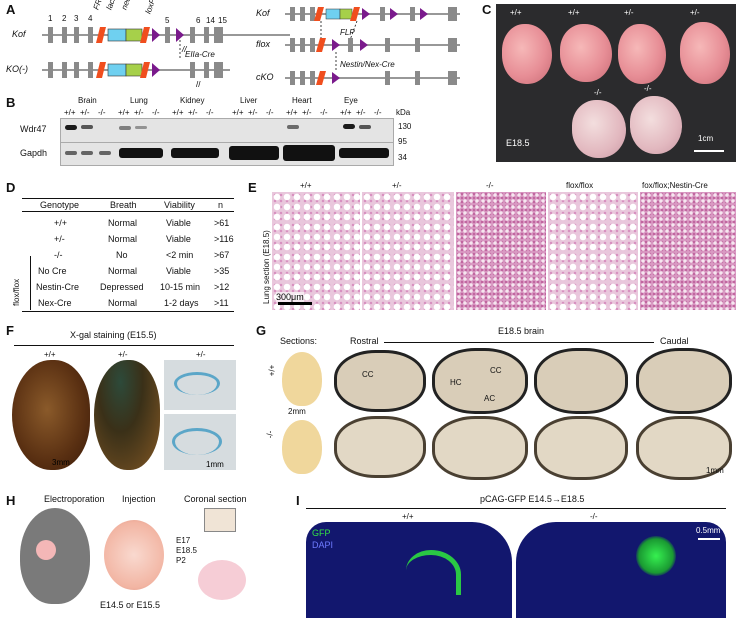 The width and height of the screenshot is (740, 621). What do you see at coordinates (16, 292) in the screenshot?
I see `flox-group-label: flox/flox` at bounding box center [16, 292].